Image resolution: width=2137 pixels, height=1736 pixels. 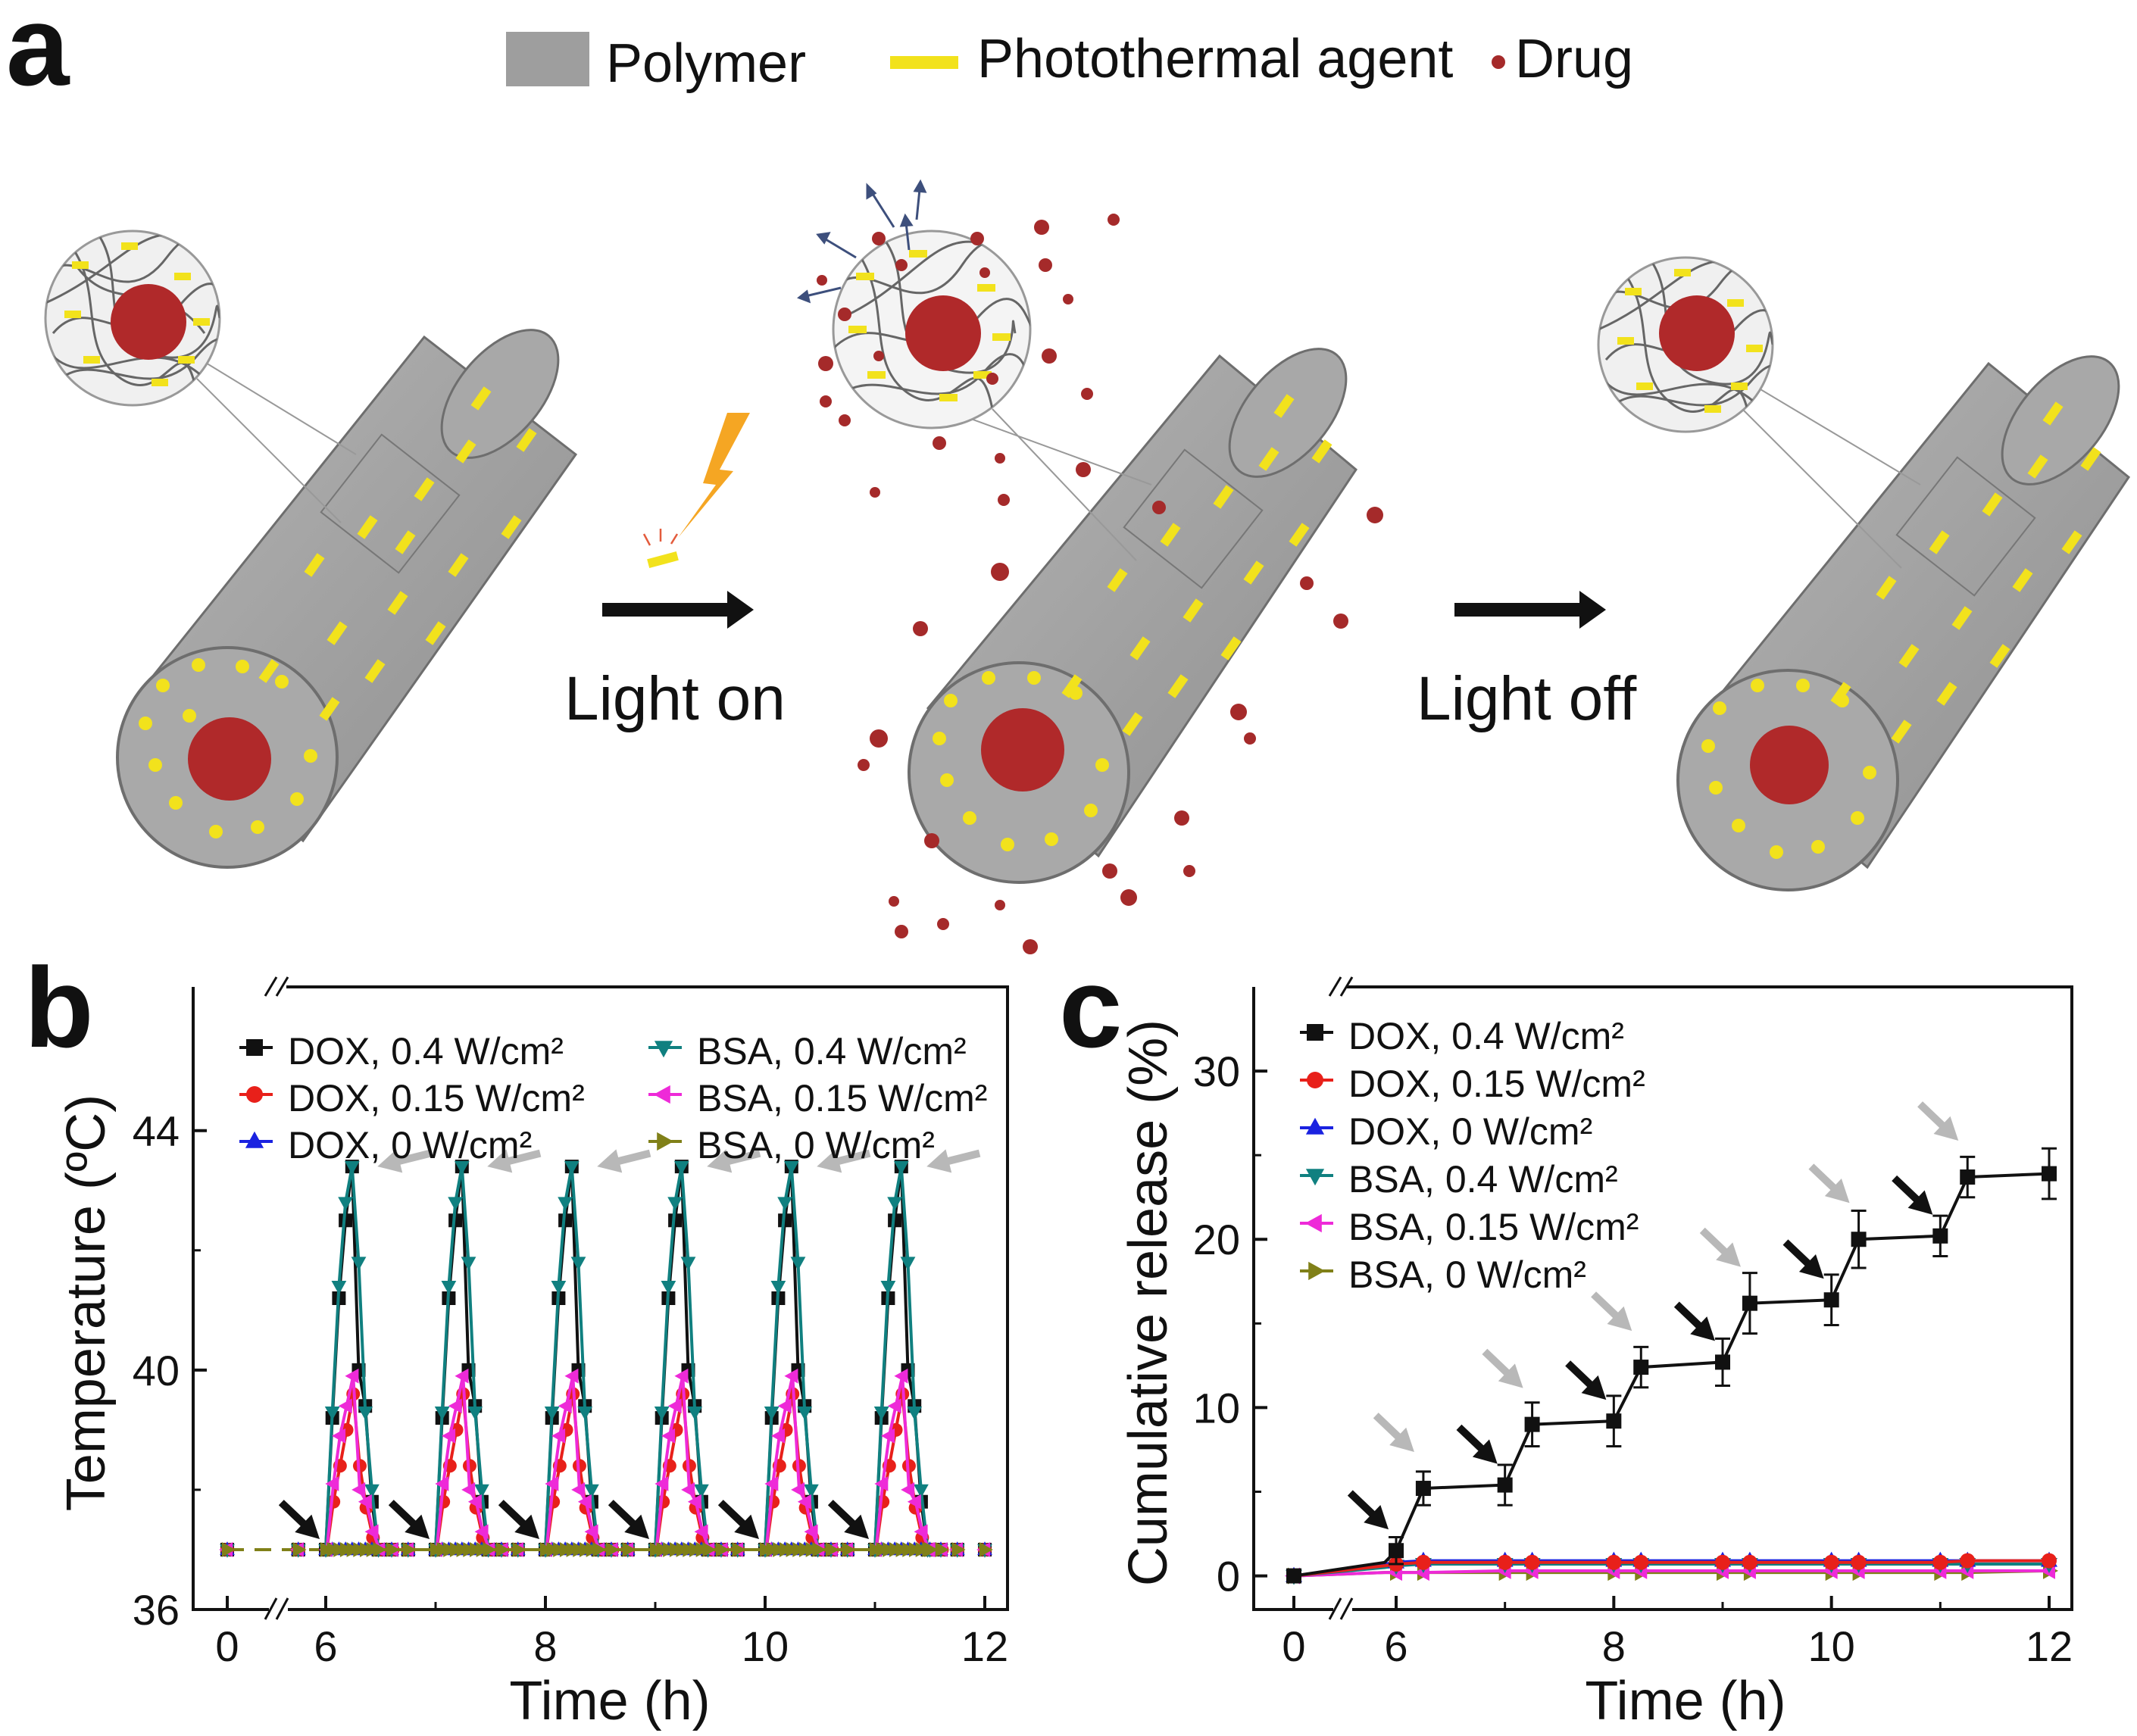 What do you see at coordinates (1228, 1576) in the screenshot?
I see `chart-c-ytick-label: 0` at bounding box center [1228, 1576].